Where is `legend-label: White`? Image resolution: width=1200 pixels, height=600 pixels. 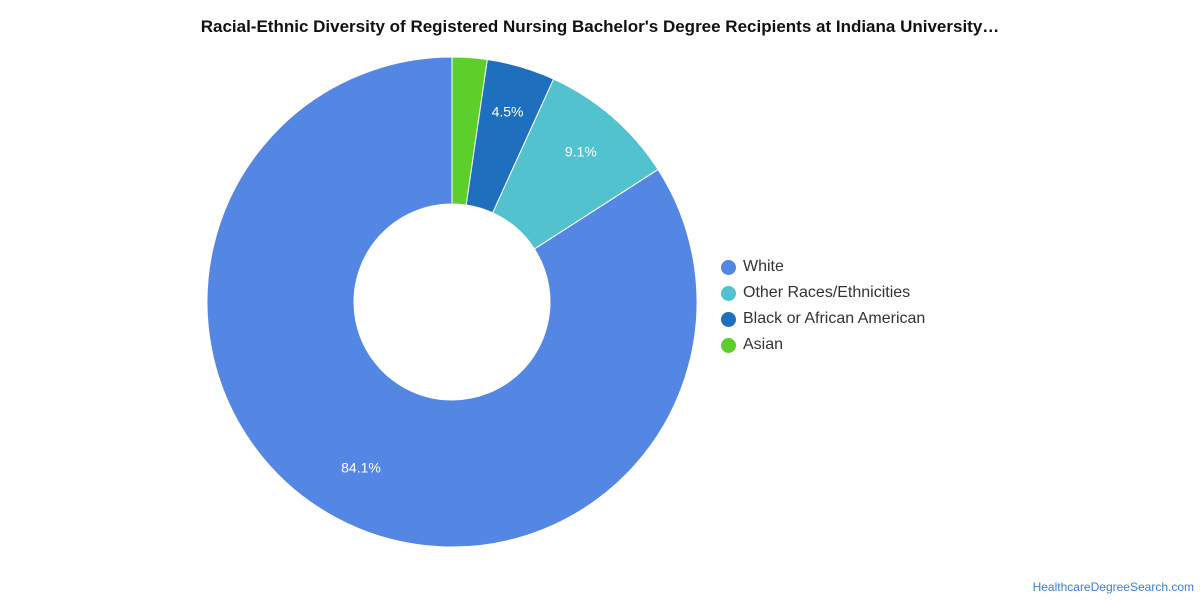
legend-label: White is located at coordinates (763, 266).